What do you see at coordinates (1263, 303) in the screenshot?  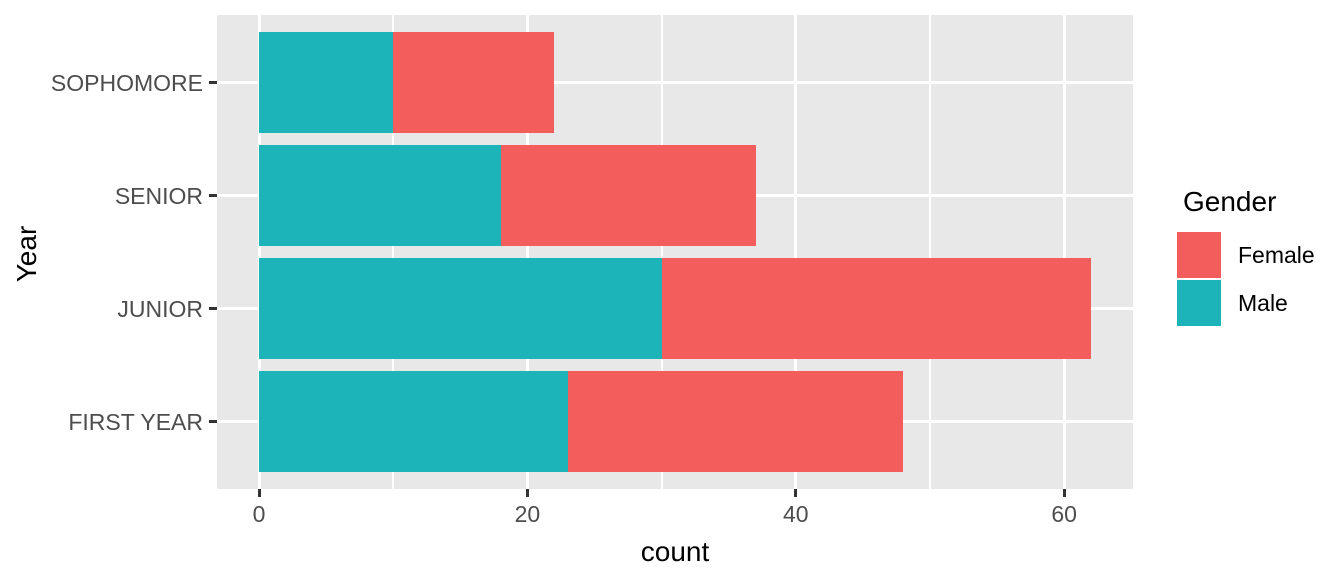 I see `legend-label-male: Male` at bounding box center [1263, 303].